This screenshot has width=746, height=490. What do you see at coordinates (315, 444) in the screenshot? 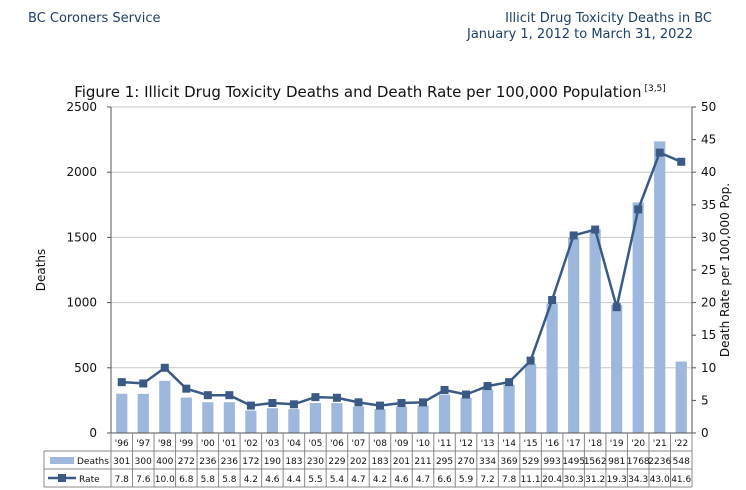
I see `x-tick-label: '05` at bounding box center [315, 444].